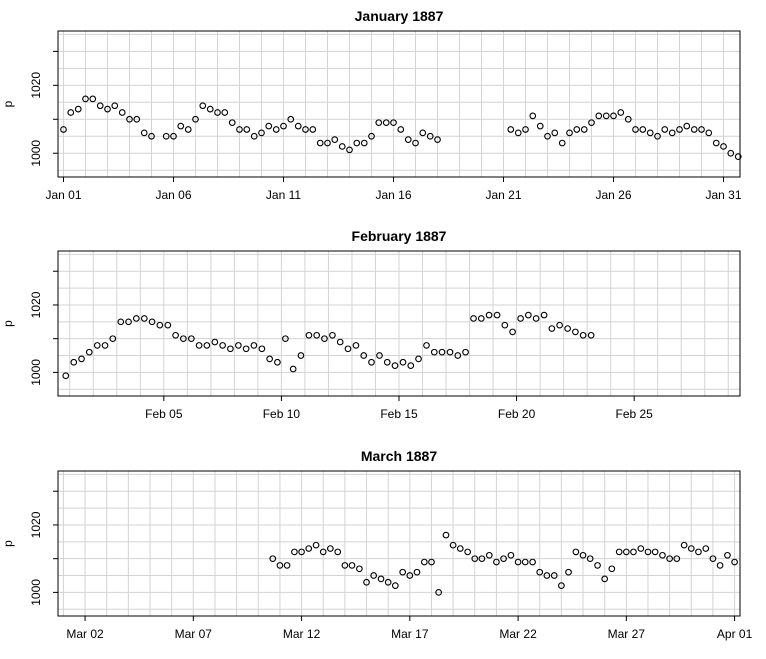 This screenshot has height=659, width=766. What do you see at coordinates (735, 634) in the screenshot?
I see `x-tick-label: Apr 01` at bounding box center [735, 634].